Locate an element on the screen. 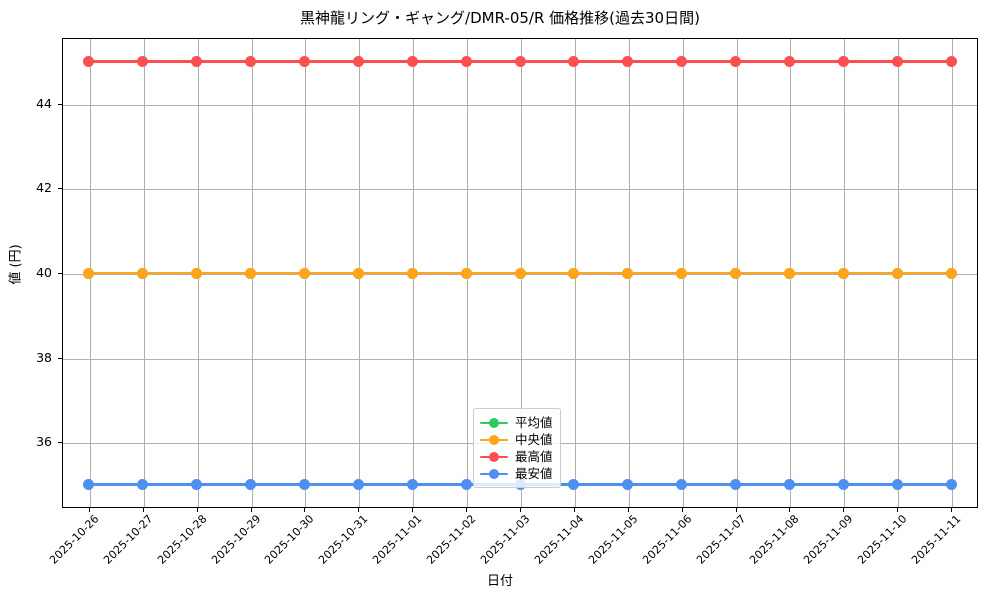 The height and width of the screenshot is (600, 1000). legend-item: 最高値 is located at coordinates (516, 456).